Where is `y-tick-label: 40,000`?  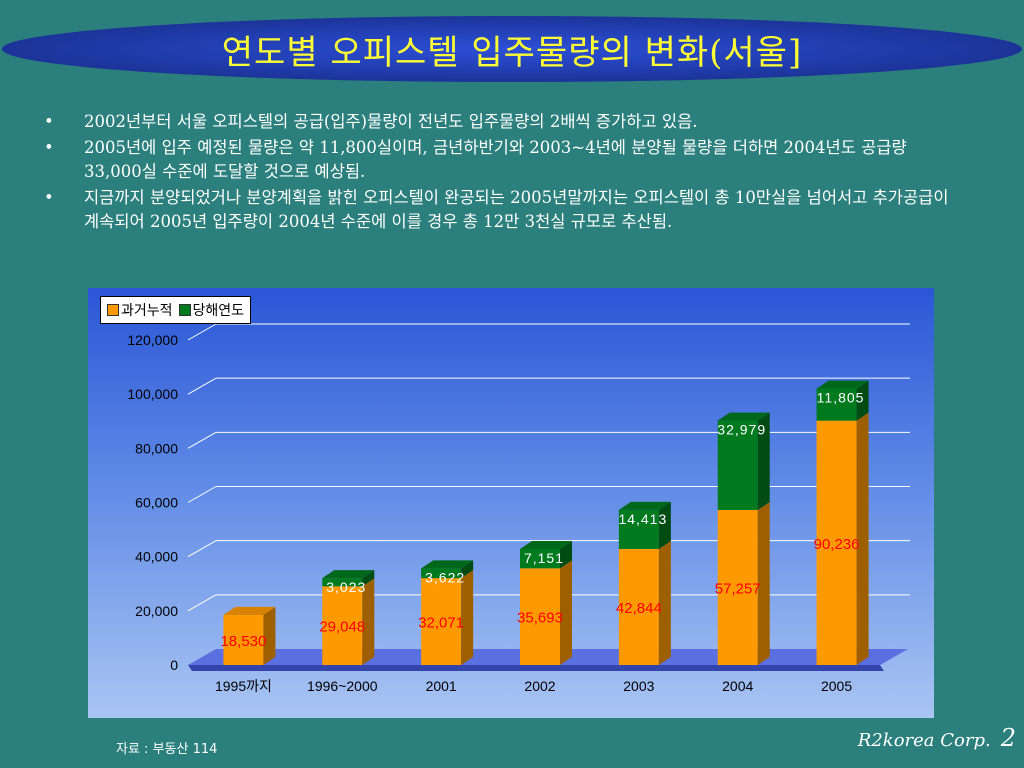 y-tick-label: 40,000 is located at coordinates (156, 557).